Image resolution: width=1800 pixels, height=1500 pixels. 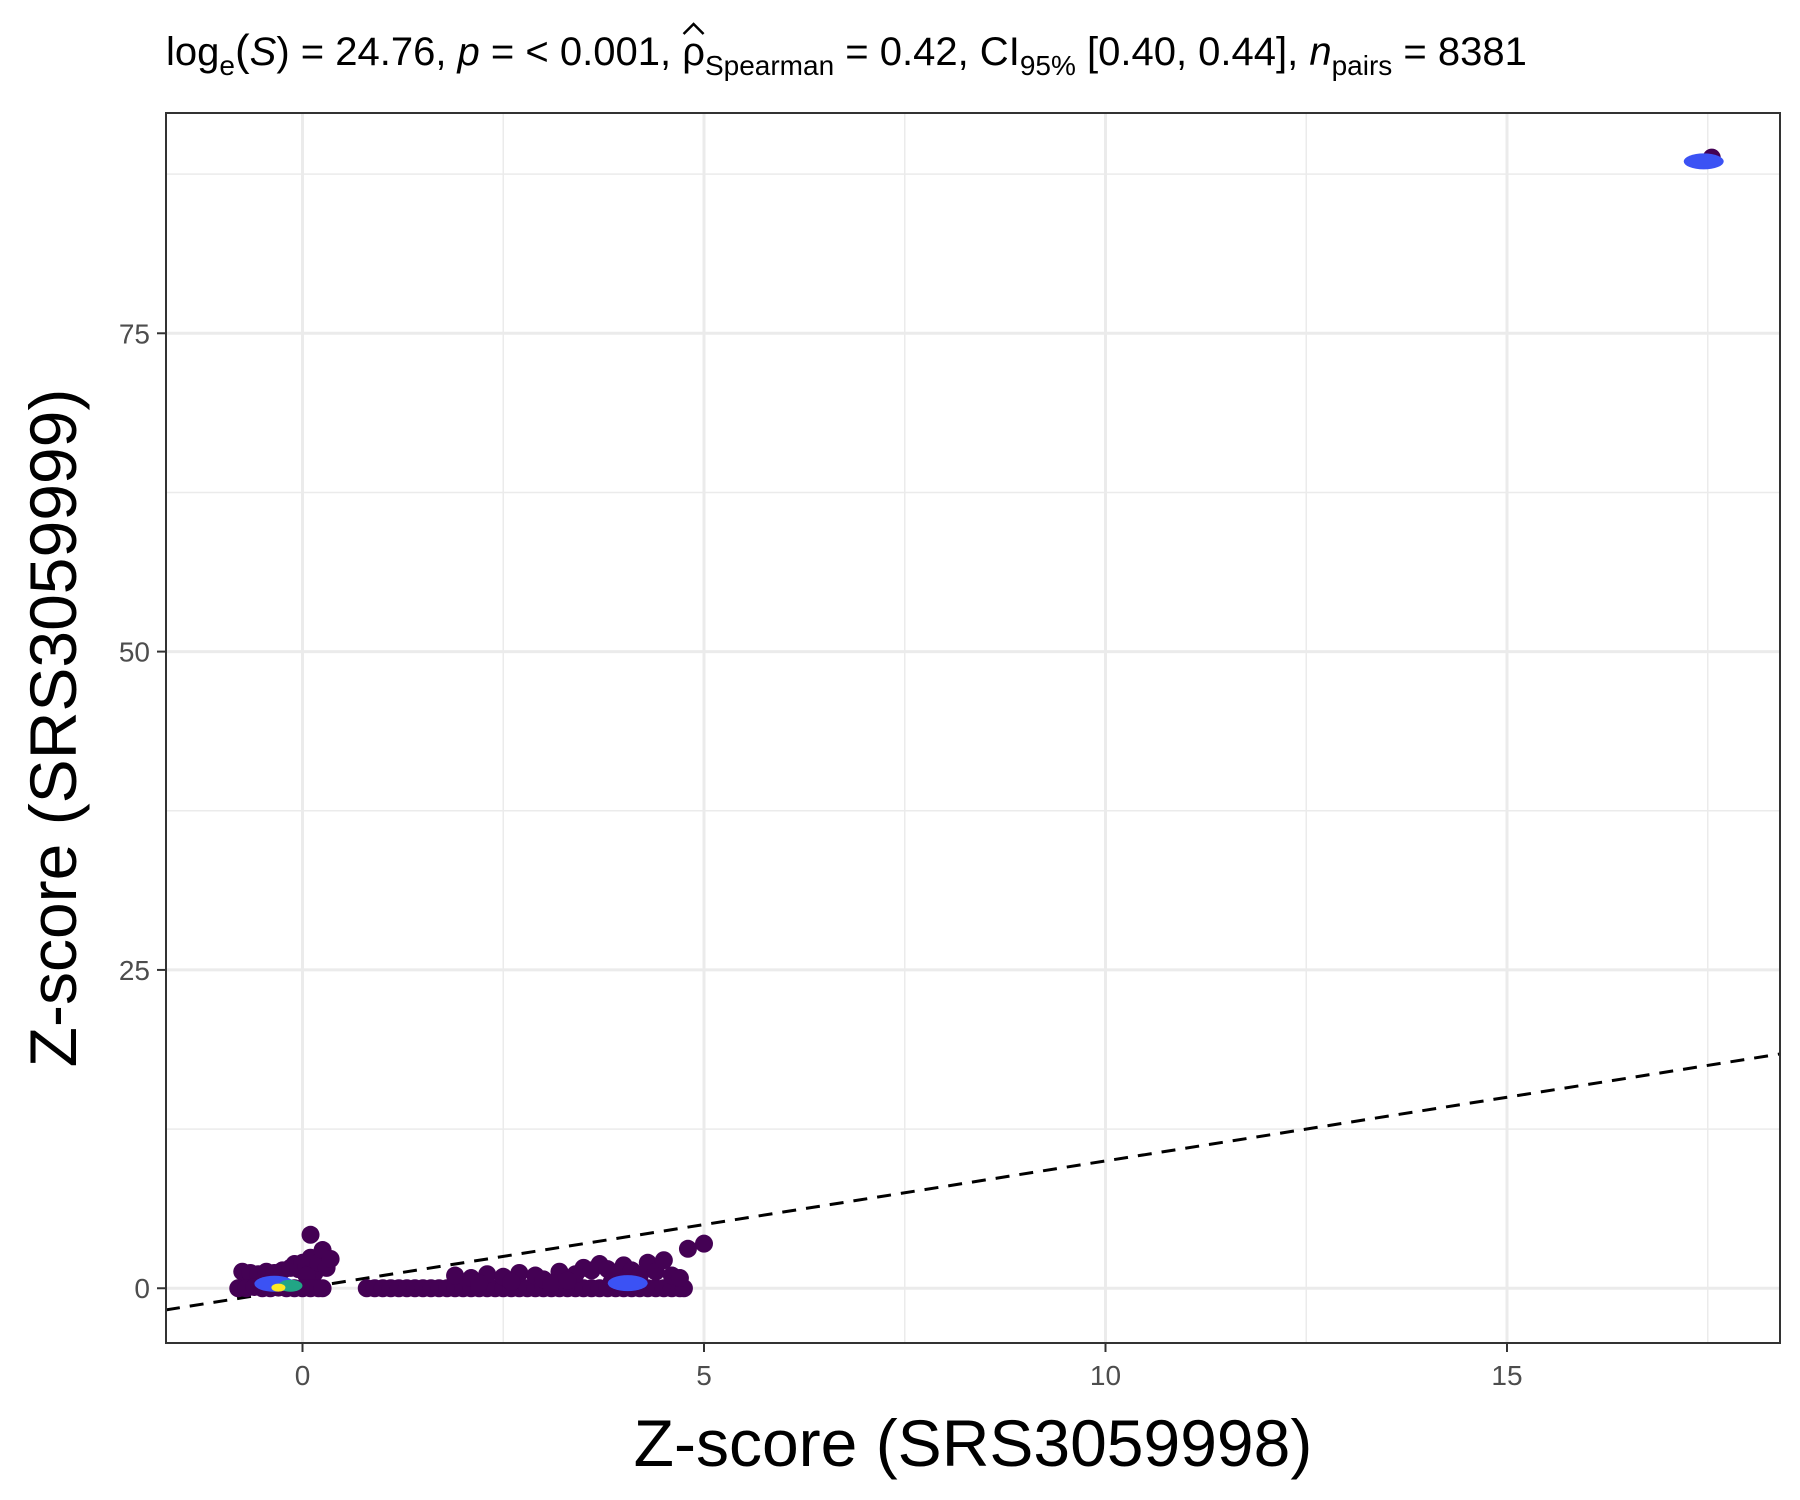 I want to click on subtitle-log-base: e, so click(x=227, y=65).